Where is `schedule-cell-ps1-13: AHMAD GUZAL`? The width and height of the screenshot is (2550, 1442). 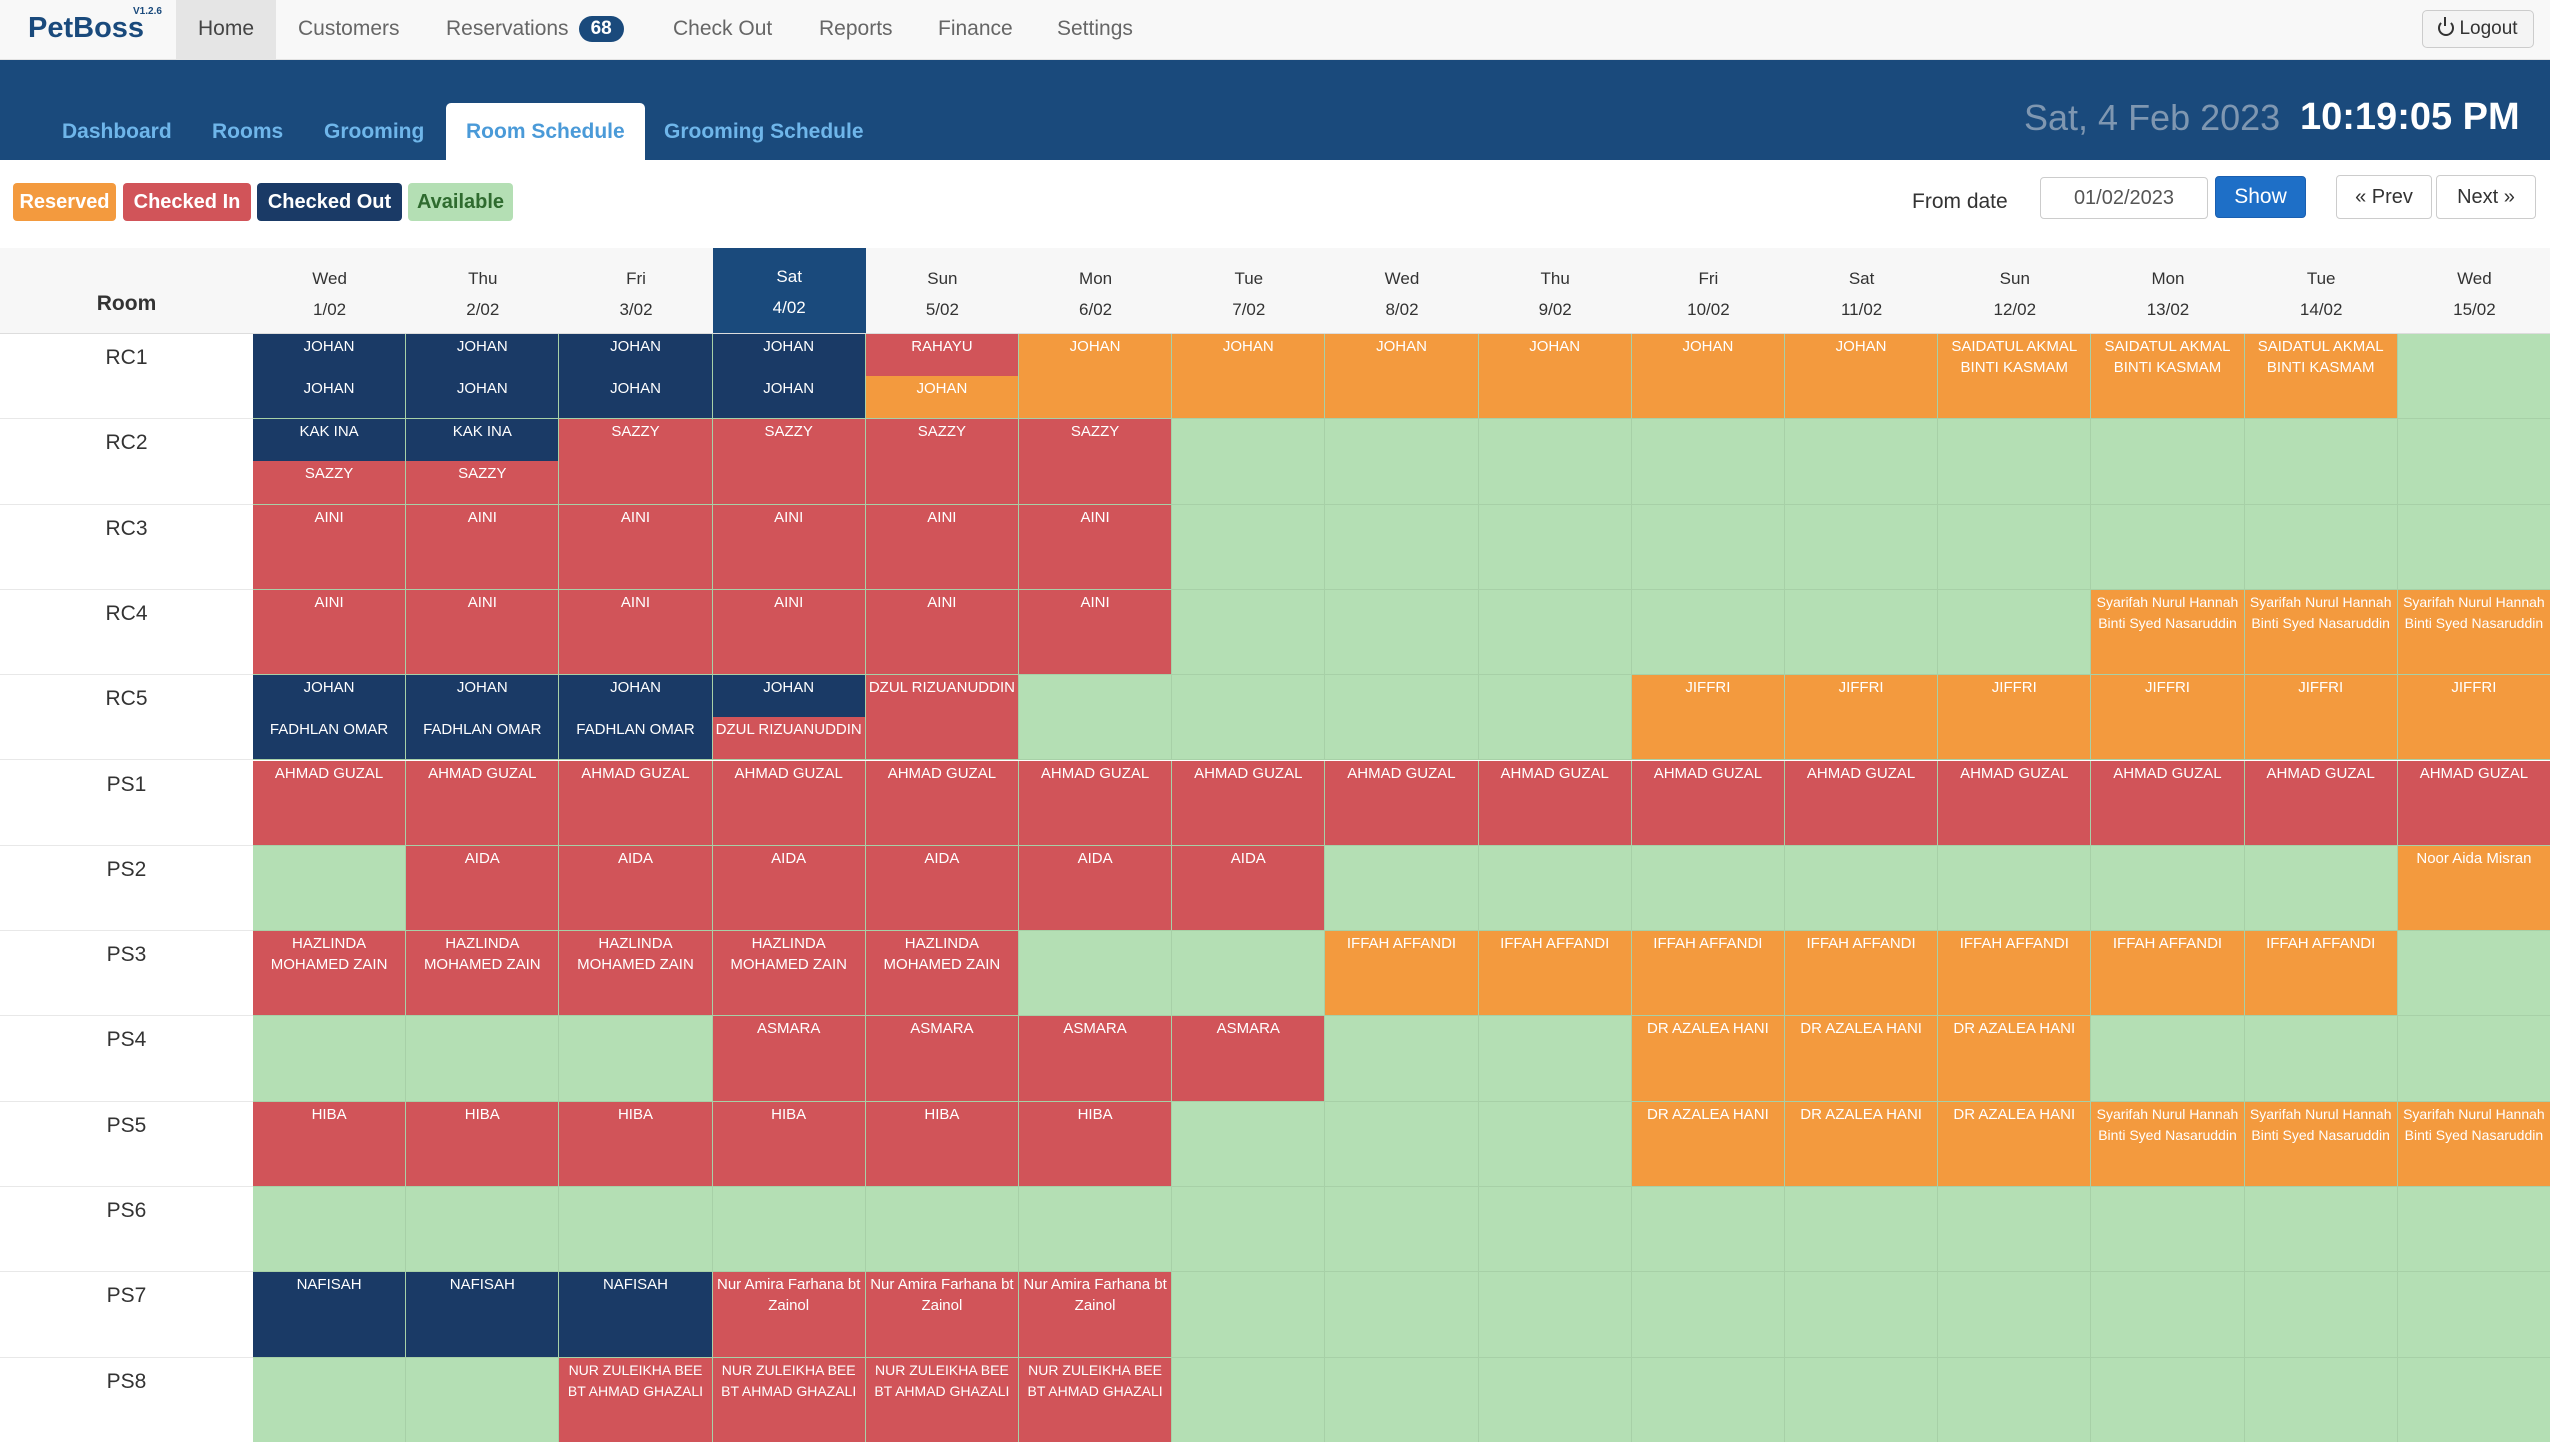 schedule-cell-ps1-13: AHMAD GUZAL is located at coordinates (2168, 803).